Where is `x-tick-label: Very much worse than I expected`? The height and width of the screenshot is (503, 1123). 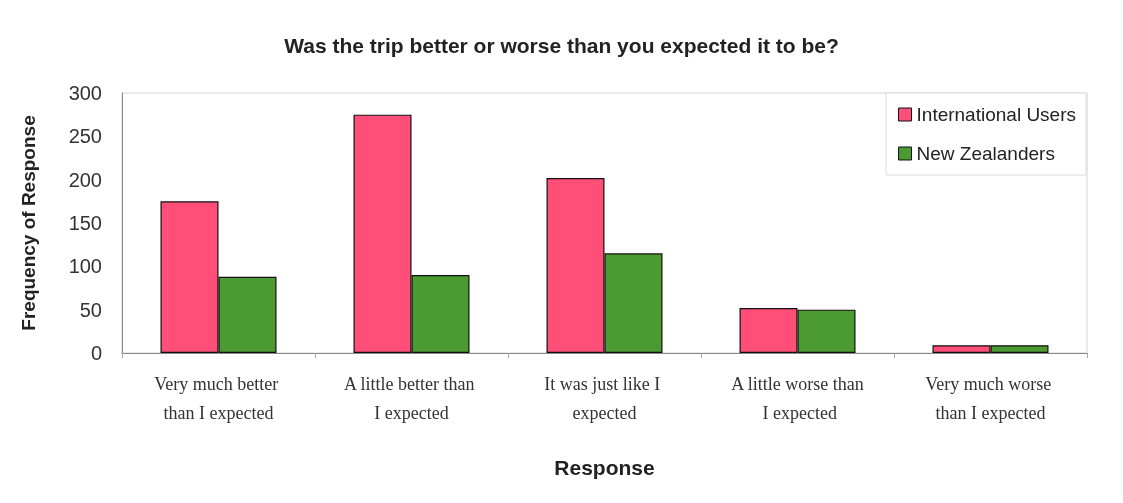 x-tick-label: Very much worse than I expected is located at coordinates (990, 398).